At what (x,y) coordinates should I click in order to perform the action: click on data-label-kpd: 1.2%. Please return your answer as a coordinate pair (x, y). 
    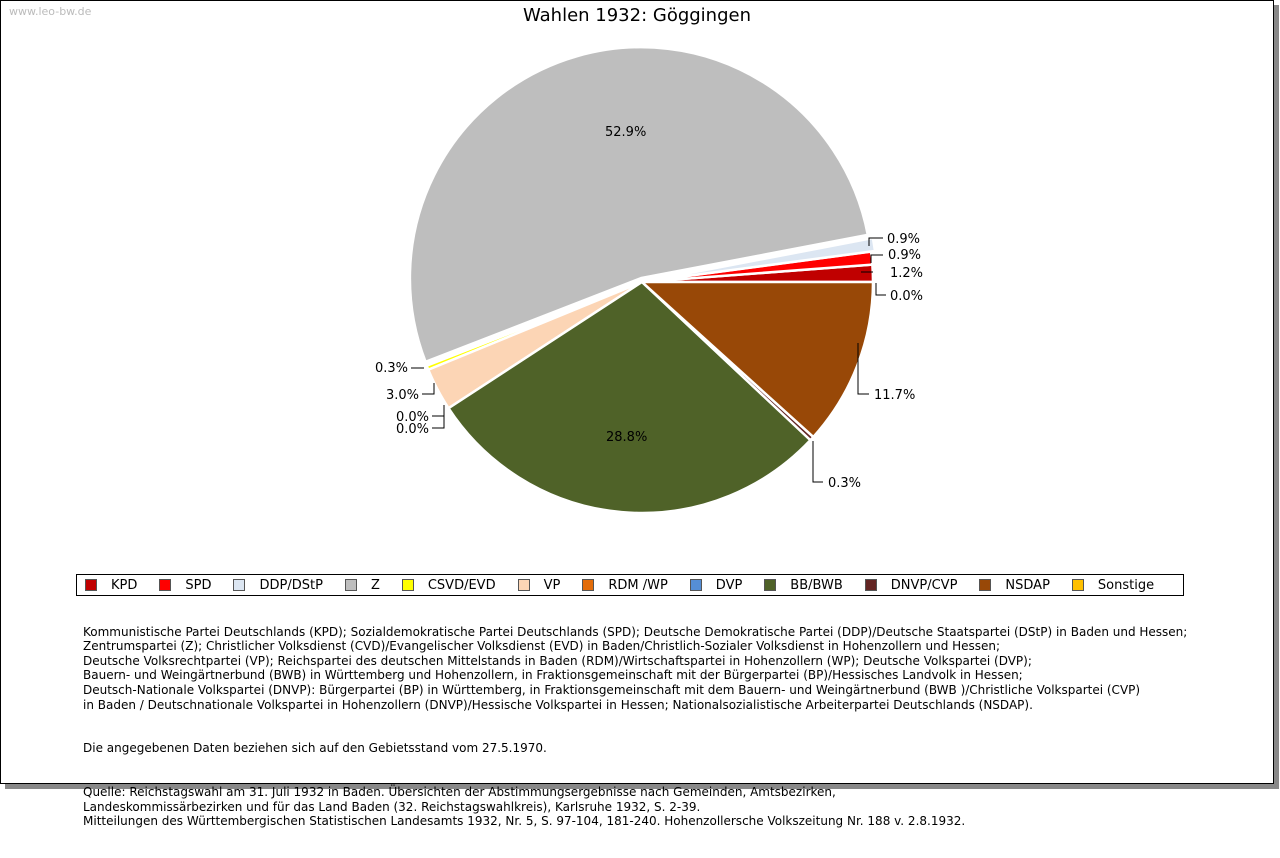
    Looking at the image, I should click on (906, 273).